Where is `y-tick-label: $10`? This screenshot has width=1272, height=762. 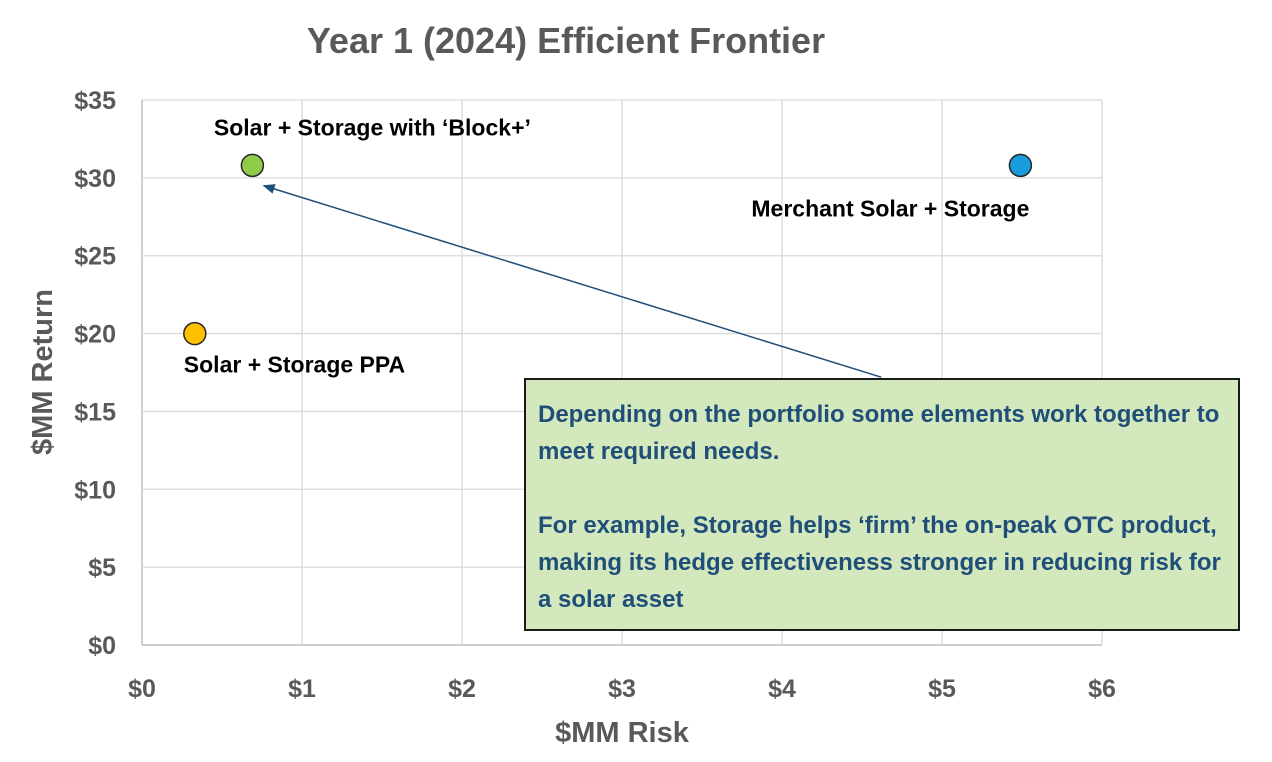 y-tick-label: $10 is located at coordinates (95, 490).